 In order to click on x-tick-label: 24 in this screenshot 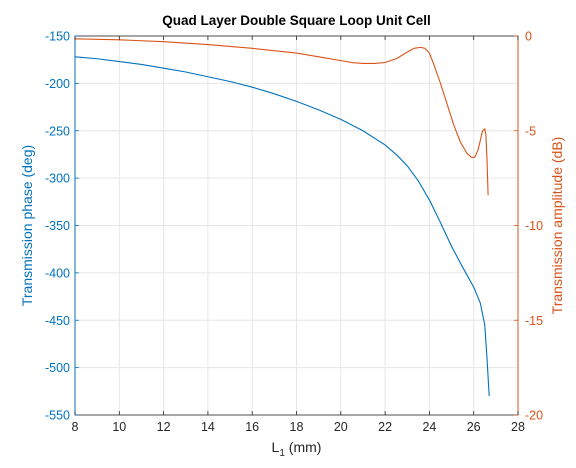, I will do `click(429, 427)`.